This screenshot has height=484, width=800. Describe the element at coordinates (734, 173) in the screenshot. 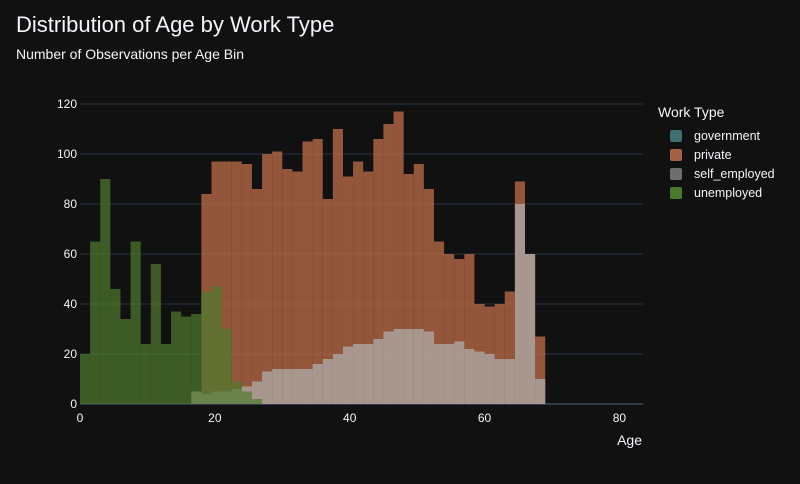

I see `legend-label: self_employed` at that location.